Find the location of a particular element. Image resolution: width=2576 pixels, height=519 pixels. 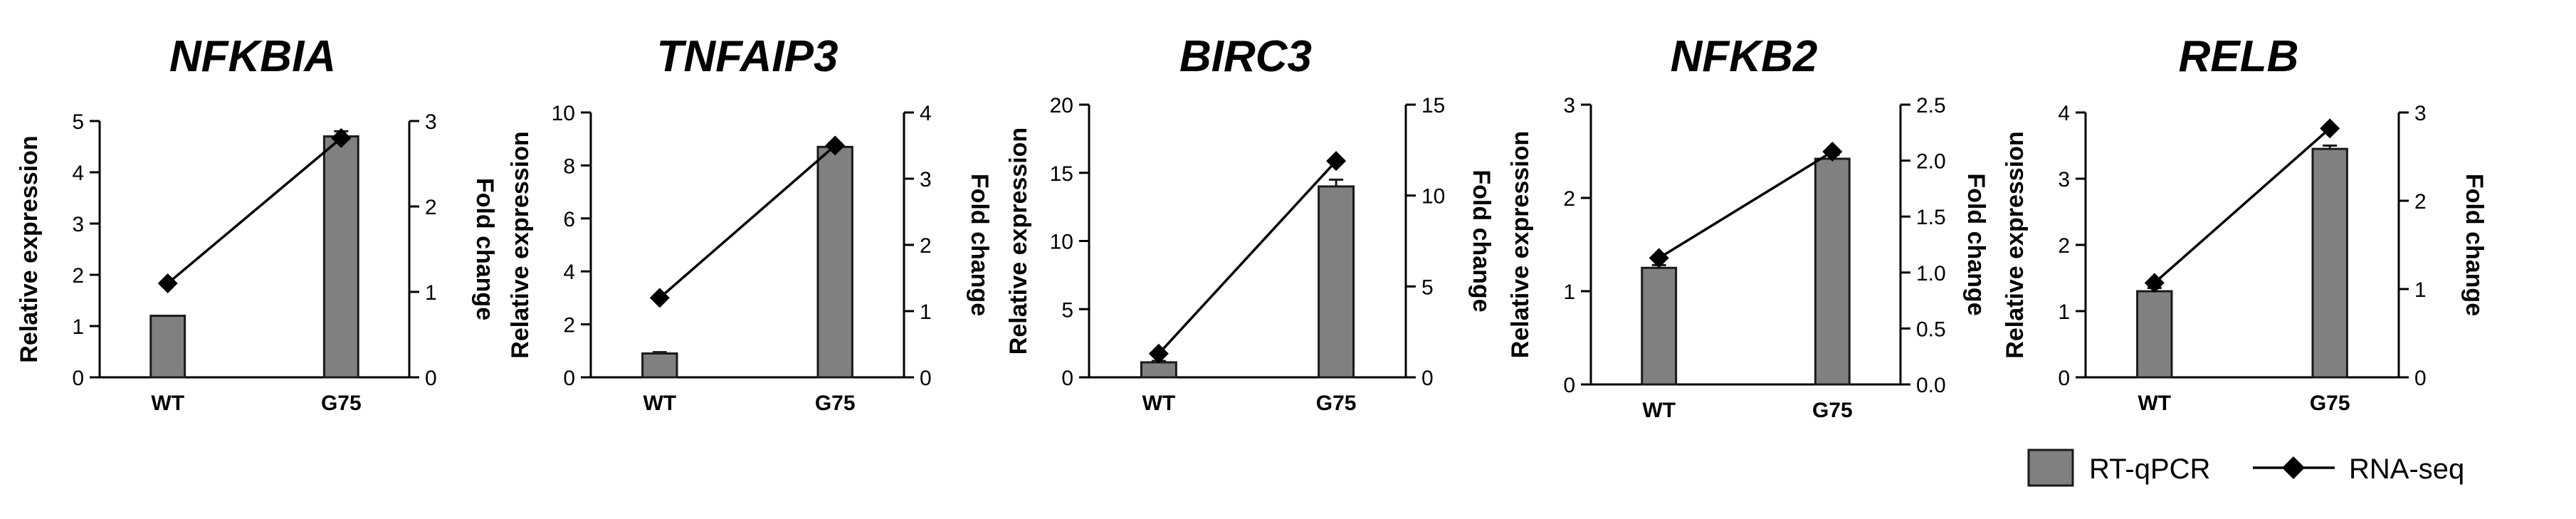

right-tick-label: 2.5 is located at coordinates (1931, 105).